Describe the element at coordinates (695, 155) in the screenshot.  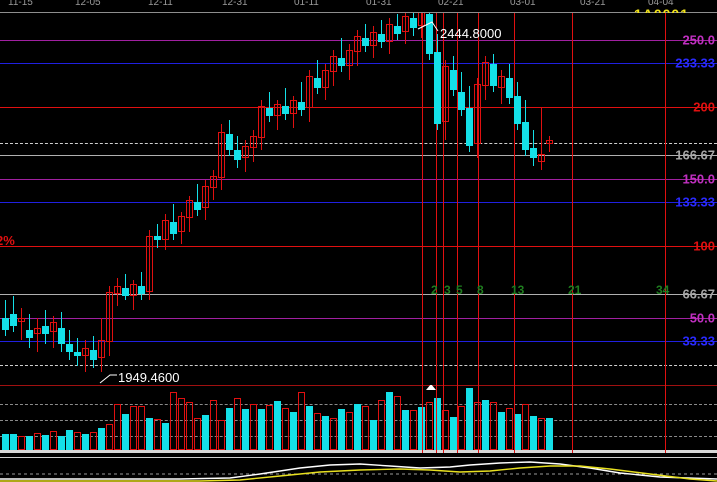
I see `price-axis-label: 166.67` at that location.